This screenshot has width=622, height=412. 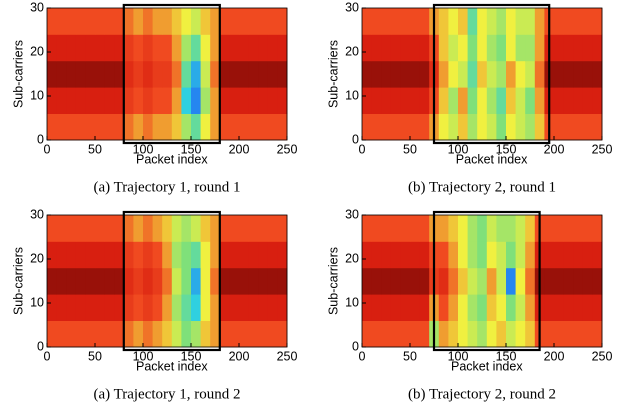 I want to click on x-tick-label: 50, so click(x=410, y=356).